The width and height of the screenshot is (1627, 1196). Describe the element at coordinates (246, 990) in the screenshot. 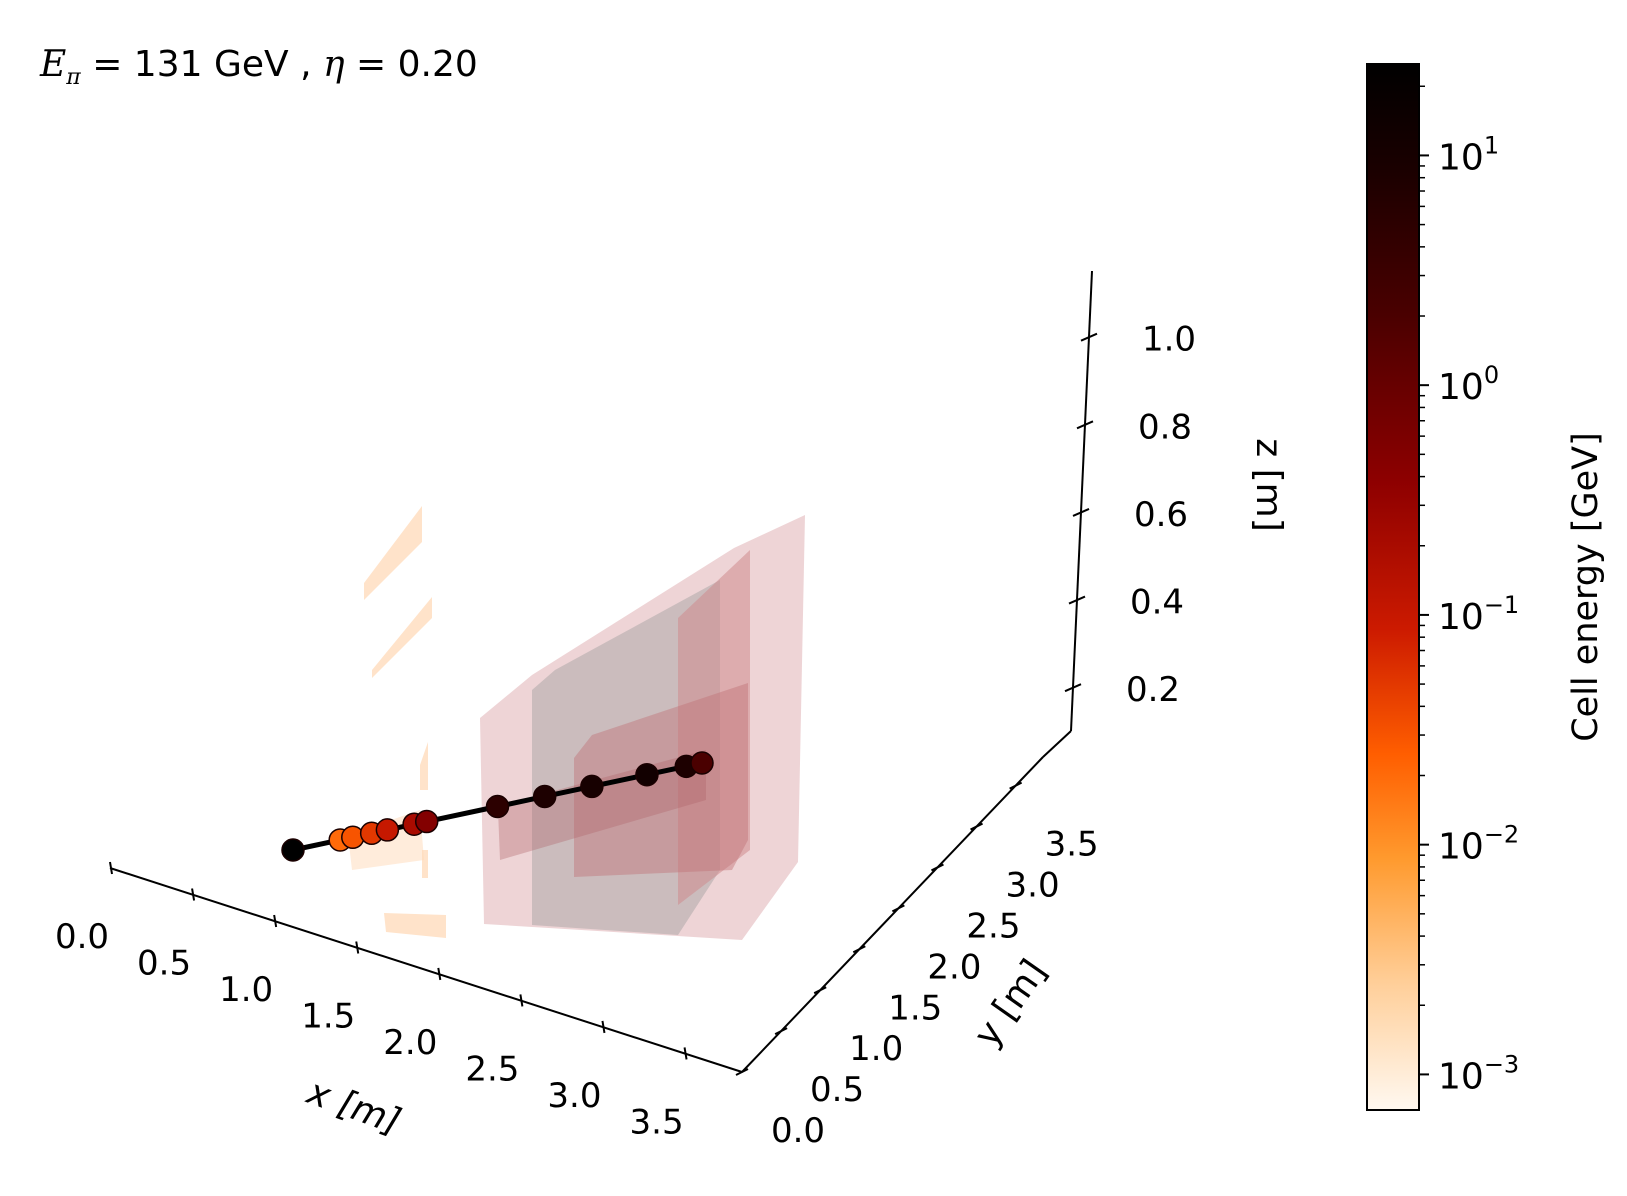

I see `x-tick-label: 1.0` at that location.